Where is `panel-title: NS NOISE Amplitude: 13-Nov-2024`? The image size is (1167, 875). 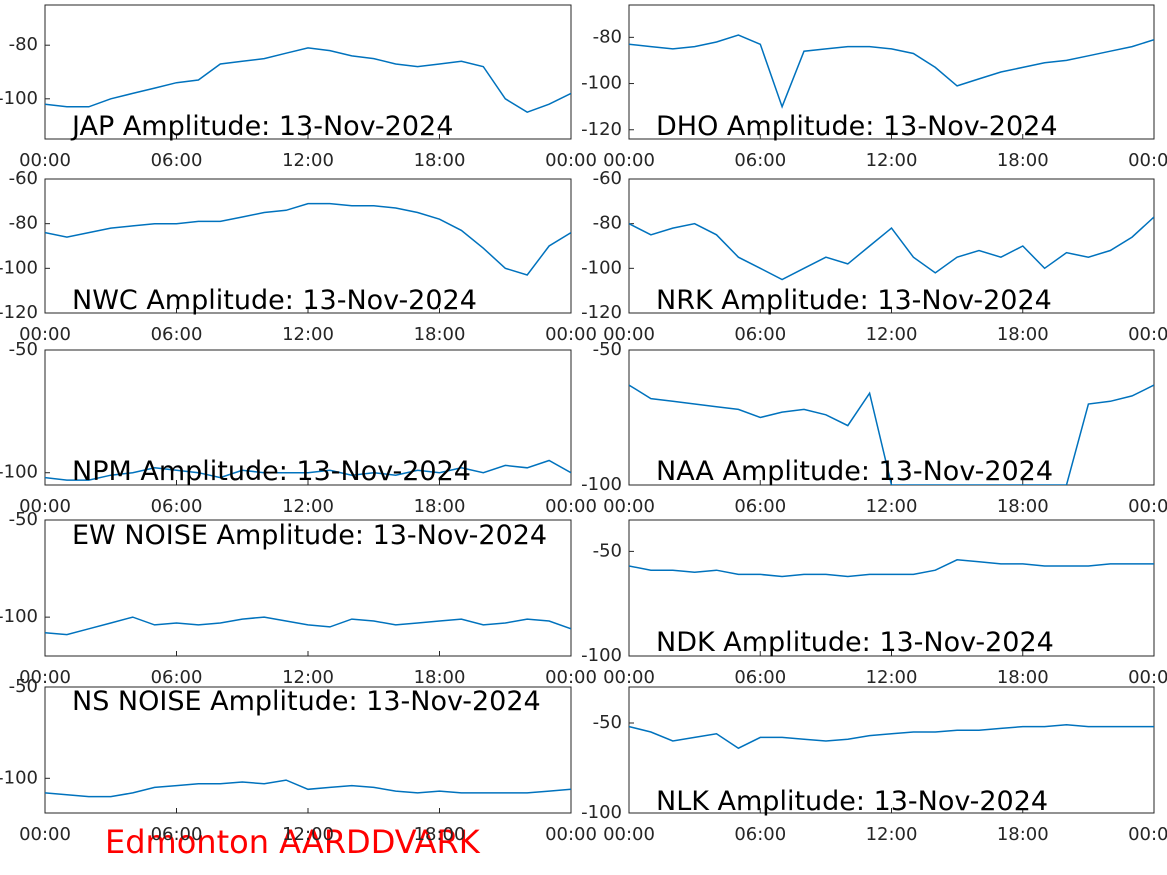 panel-title: NS NOISE Amplitude: 13-Nov-2024 is located at coordinates (306, 701).